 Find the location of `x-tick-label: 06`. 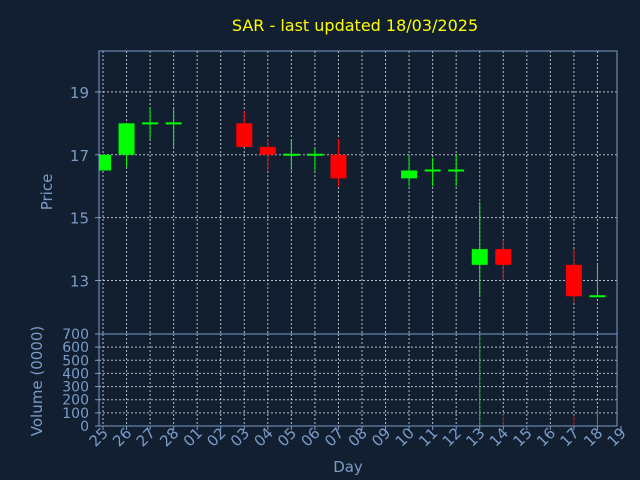

x-tick-label: 06 is located at coordinates (311, 437).